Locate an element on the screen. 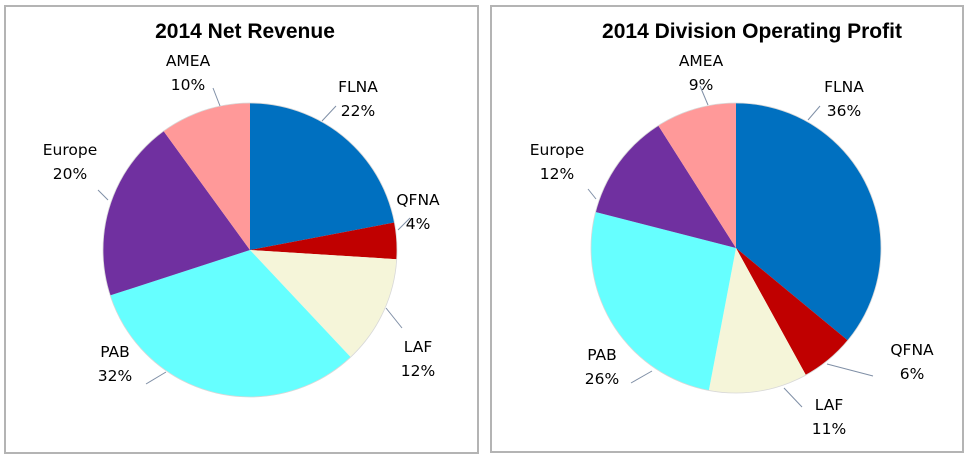 The width and height of the screenshot is (969, 459). data-label-pct-amea: 9% is located at coordinates (701, 85).